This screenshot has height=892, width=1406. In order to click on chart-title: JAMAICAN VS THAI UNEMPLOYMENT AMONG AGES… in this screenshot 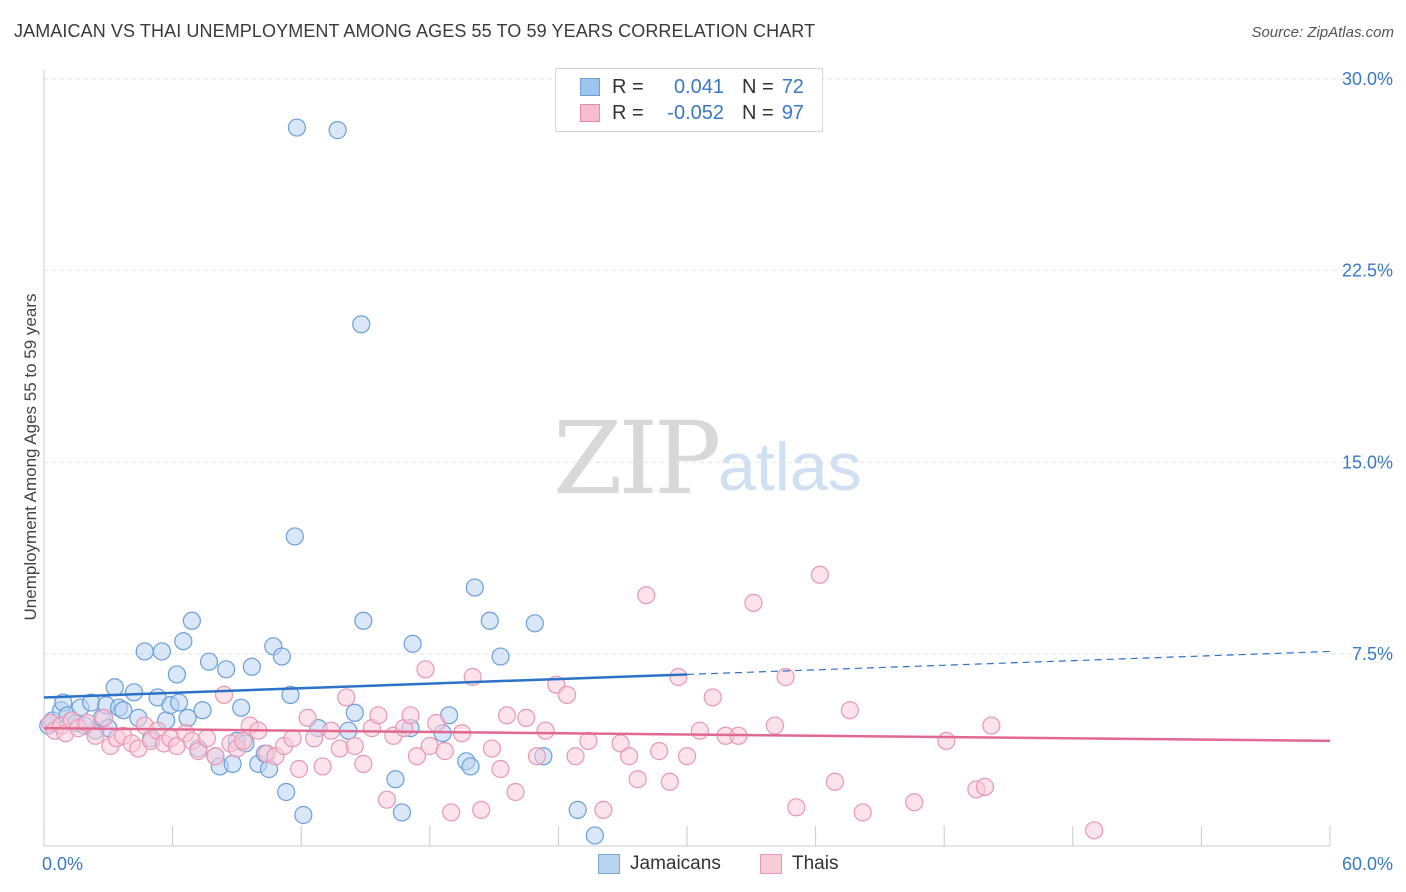, I will do `click(415, 31)`.